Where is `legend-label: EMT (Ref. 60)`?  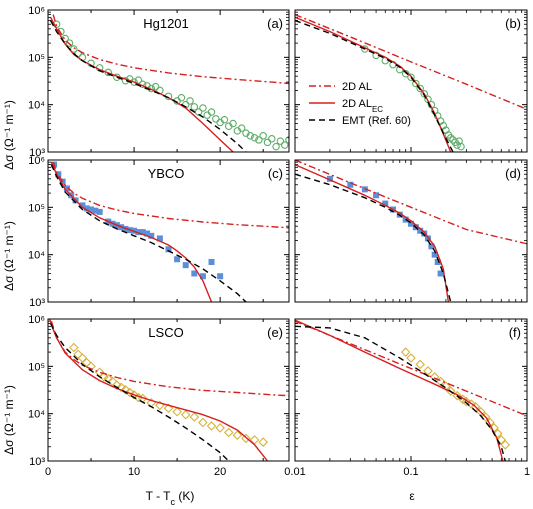
legend-label: EMT (Ref. 60) is located at coordinates (376, 121).